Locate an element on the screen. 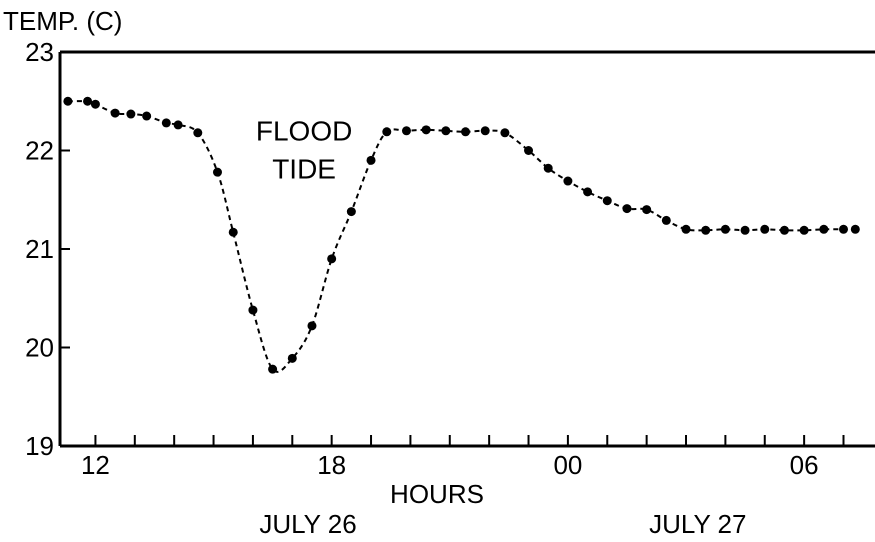 The height and width of the screenshot is (542, 875). y-tick-label: 21 is located at coordinates (39, 249).